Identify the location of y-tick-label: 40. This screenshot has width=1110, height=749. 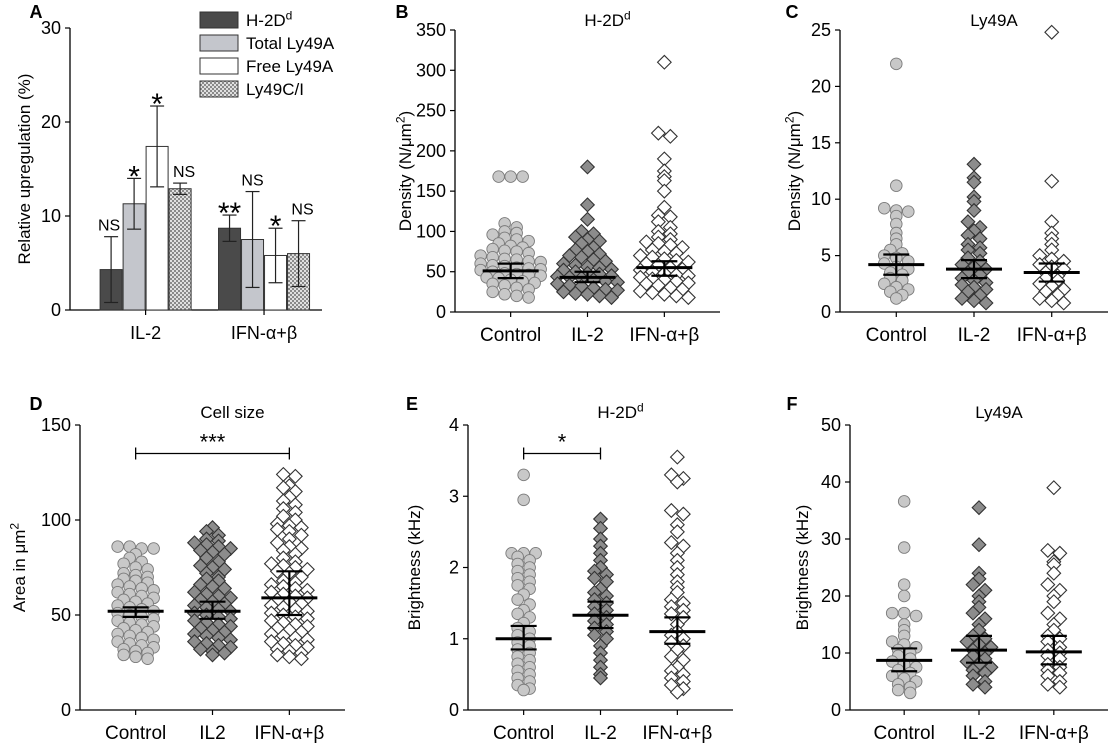
(831, 482).